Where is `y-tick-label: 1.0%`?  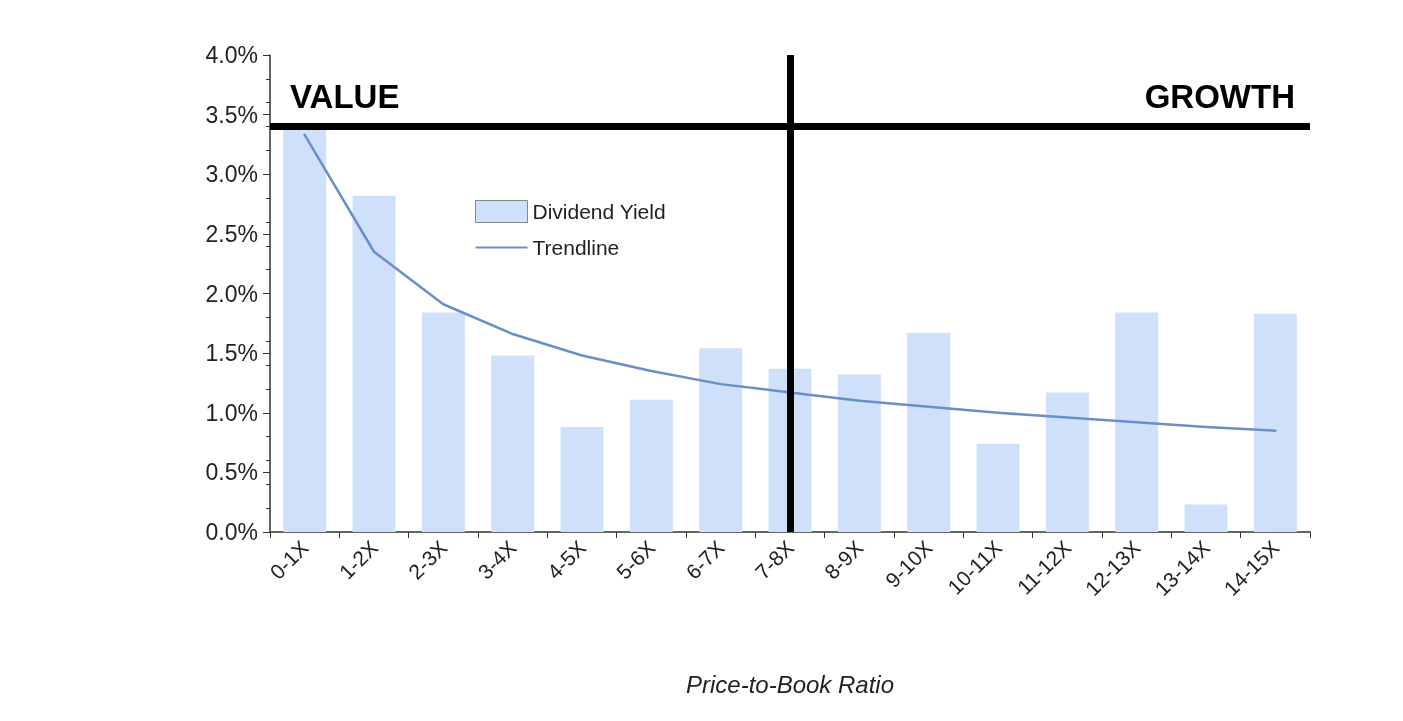 y-tick-label: 1.0% is located at coordinates (231, 412).